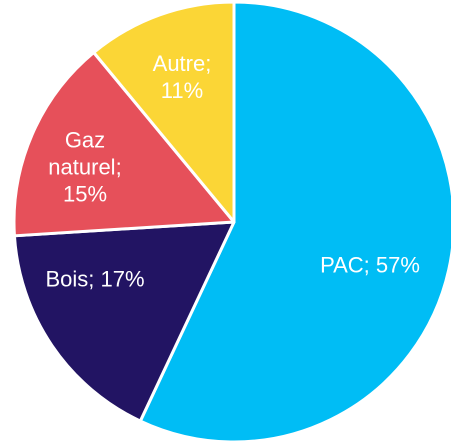 This screenshot has height=447, width=451. What do you see at coordinates (182, 77) in the screenshot?
I see `data-label: Autre; 11%` at bounding box center [182, 77].